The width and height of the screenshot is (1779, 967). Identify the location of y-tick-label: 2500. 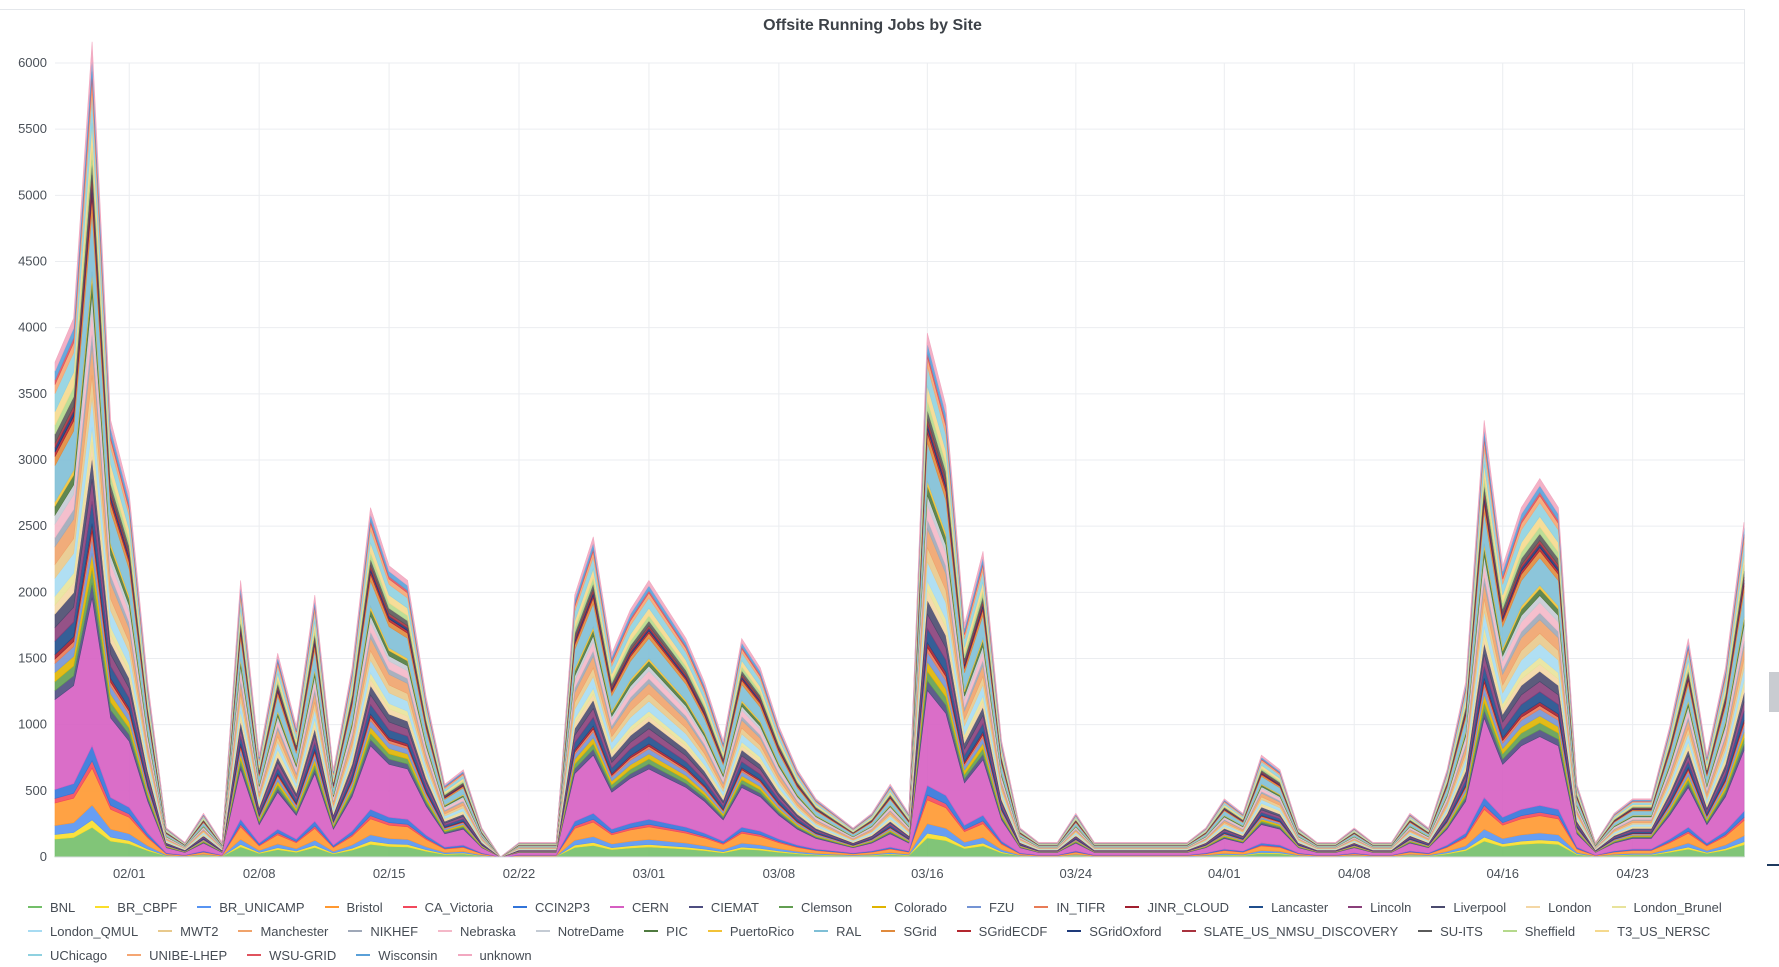
(32, 525).